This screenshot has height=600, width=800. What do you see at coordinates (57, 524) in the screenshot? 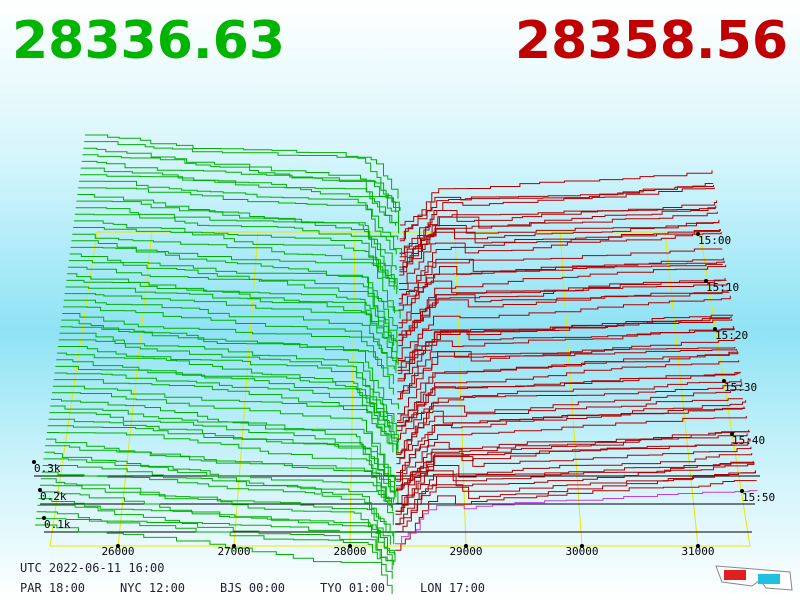
I see `volume-label: 0.1k` at bounding box center [57, 524].